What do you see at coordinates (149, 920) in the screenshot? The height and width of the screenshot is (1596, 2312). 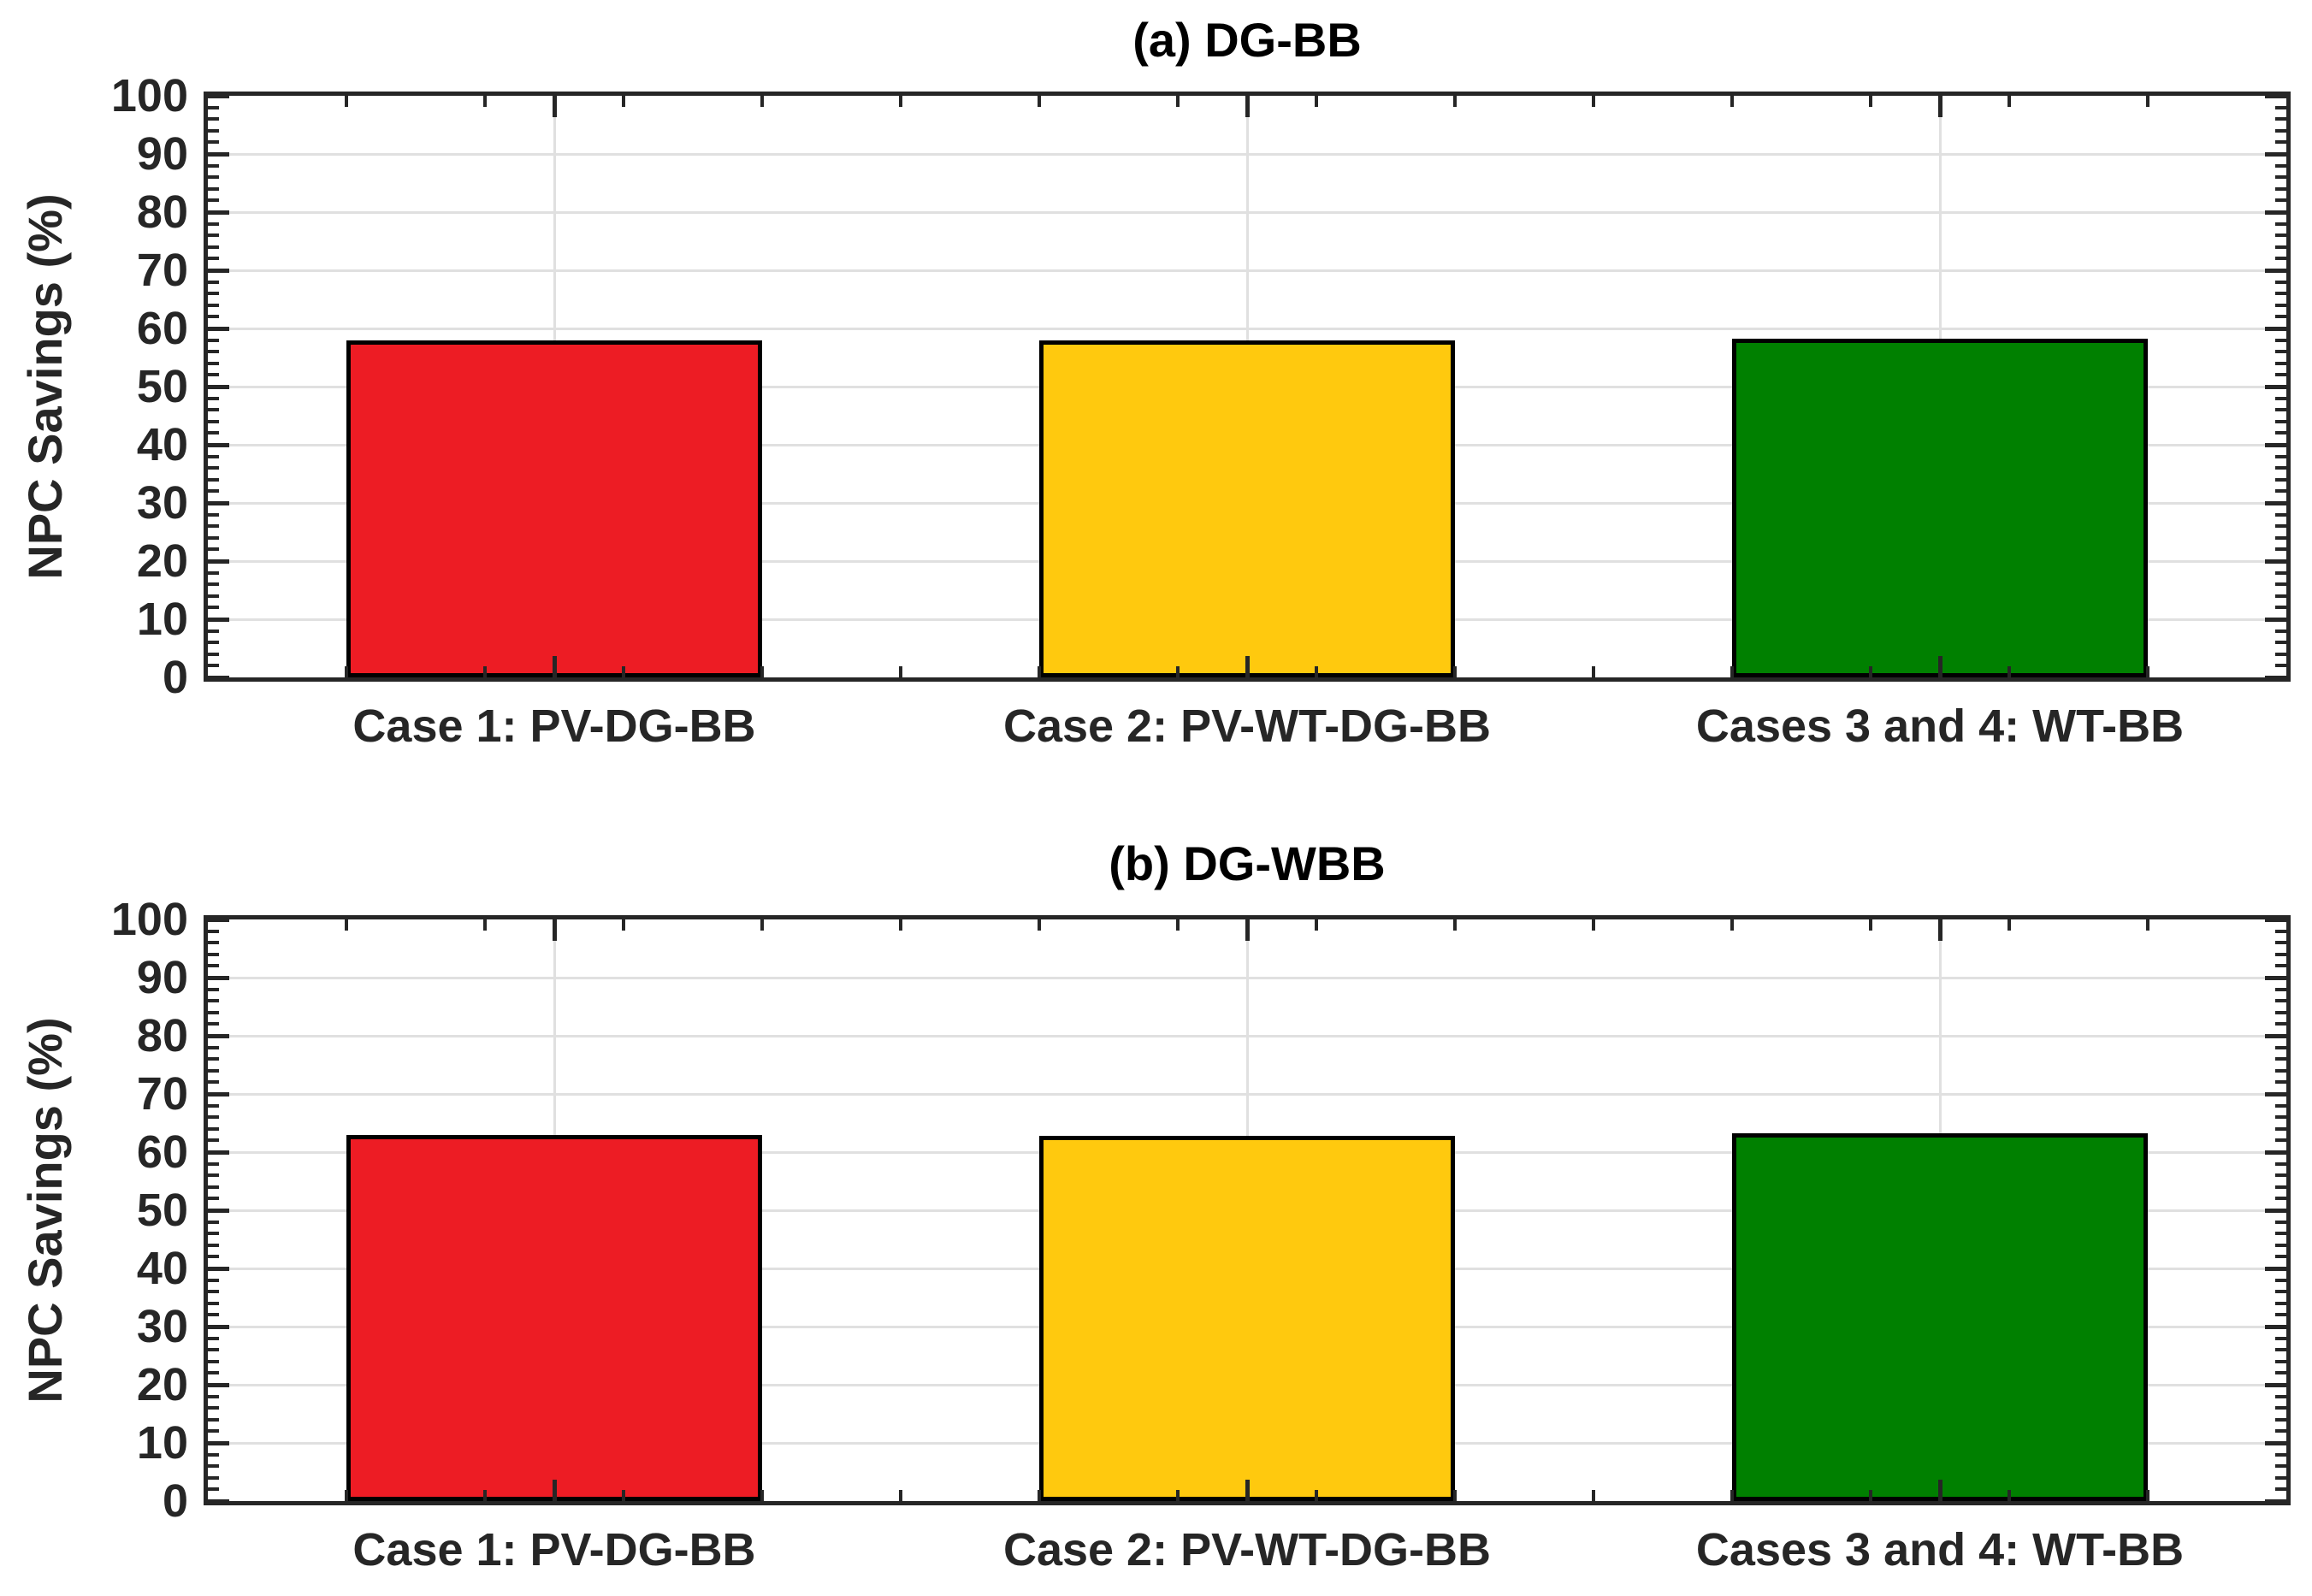 I see `y-tick-label: 100` at bounding box center [149, 920].